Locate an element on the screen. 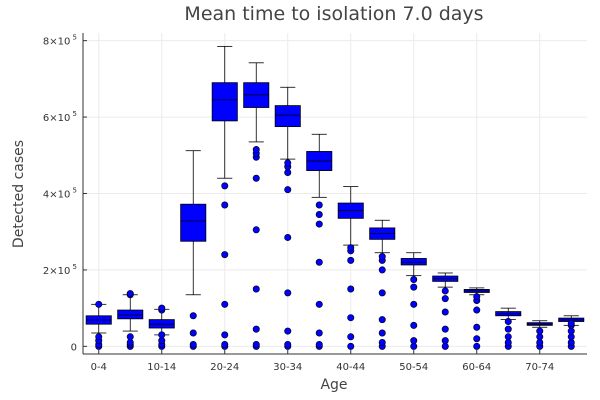  x-tick-label: 10-14 is located at coordinates (161, 367).